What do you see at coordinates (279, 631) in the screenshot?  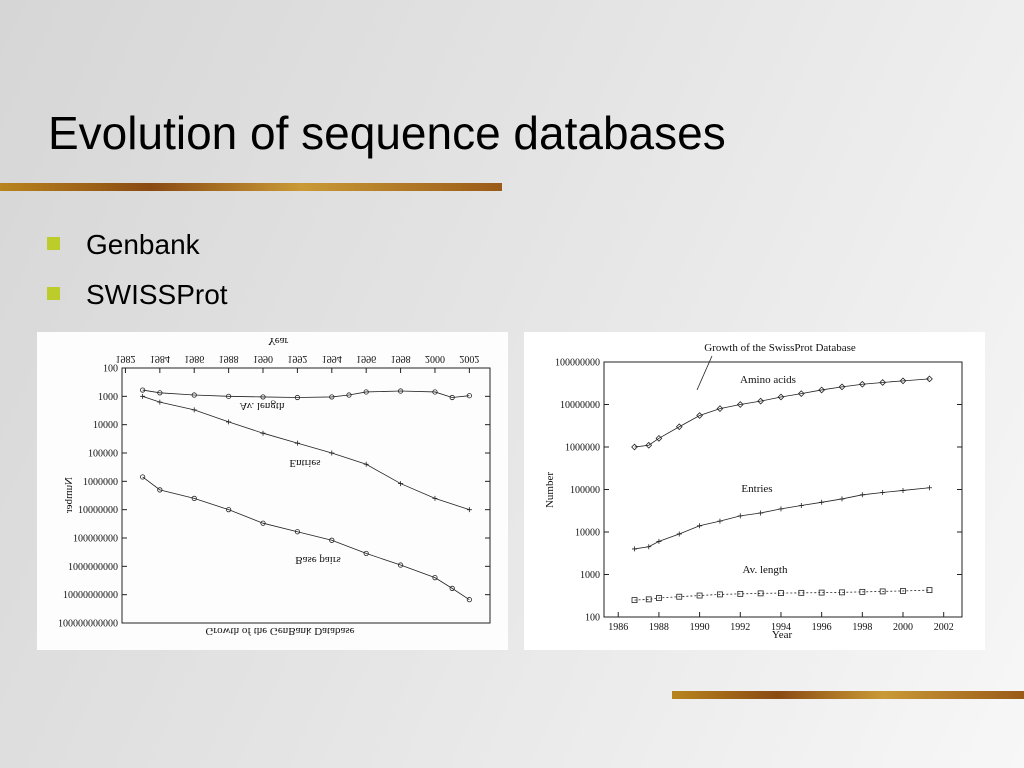 I see `chart-title: Growth of the GenBank Database` at bounding box center [279, 631].